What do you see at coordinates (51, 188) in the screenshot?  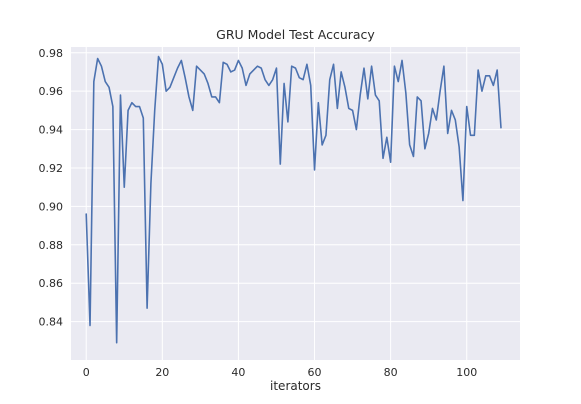 I see `y-tick-labels: 0.84 0.86 0.88 0.90 0.92 0.94 0.96 0.98` at bounding box center [51, 188].